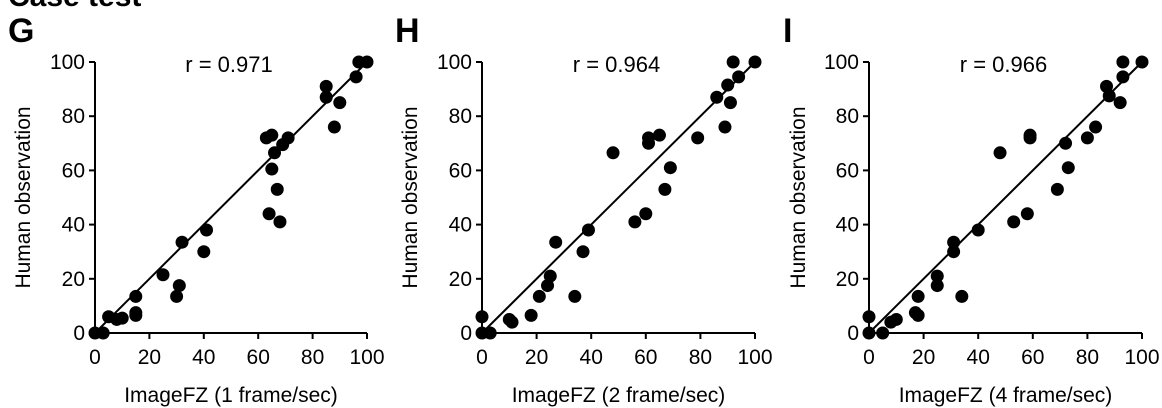  Describe the element at coordinates (454, 62) in the screenshot. I see `y-tick-label: 100` at that location.